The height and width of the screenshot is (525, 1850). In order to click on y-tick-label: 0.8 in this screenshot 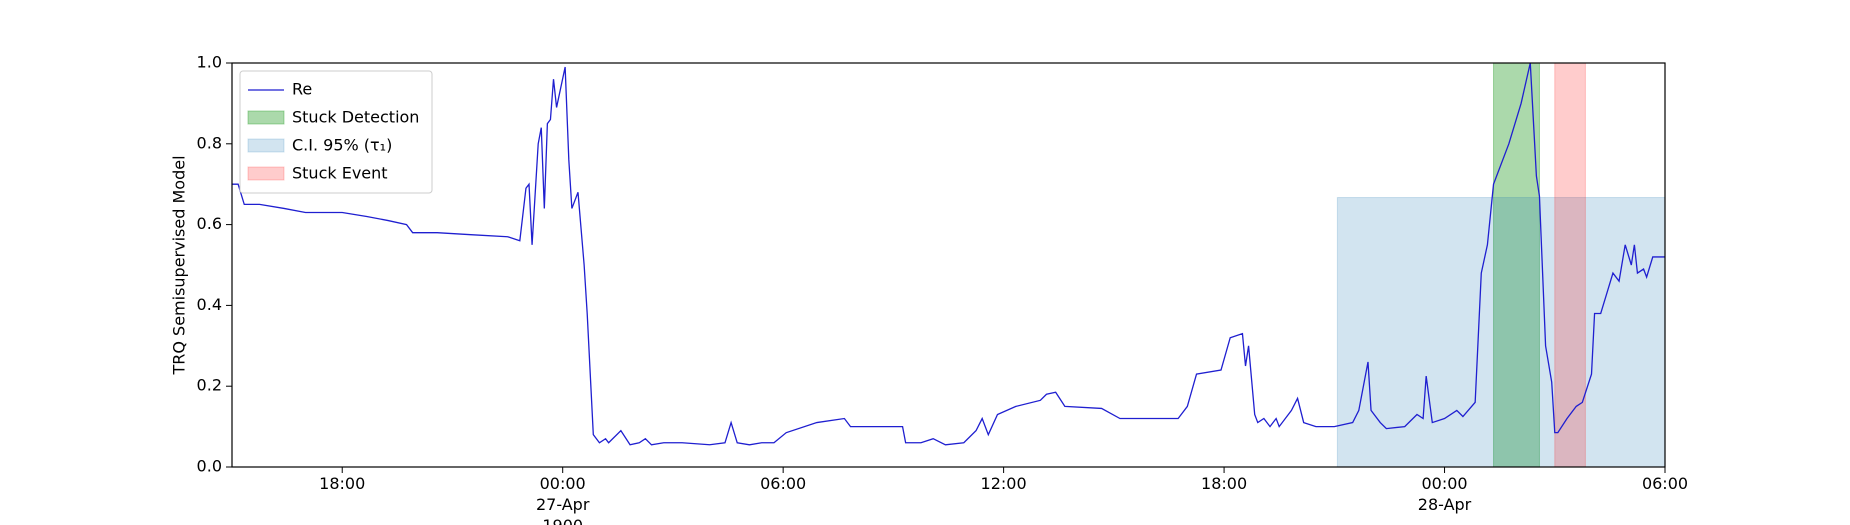, I will do `click(209, 142)`.